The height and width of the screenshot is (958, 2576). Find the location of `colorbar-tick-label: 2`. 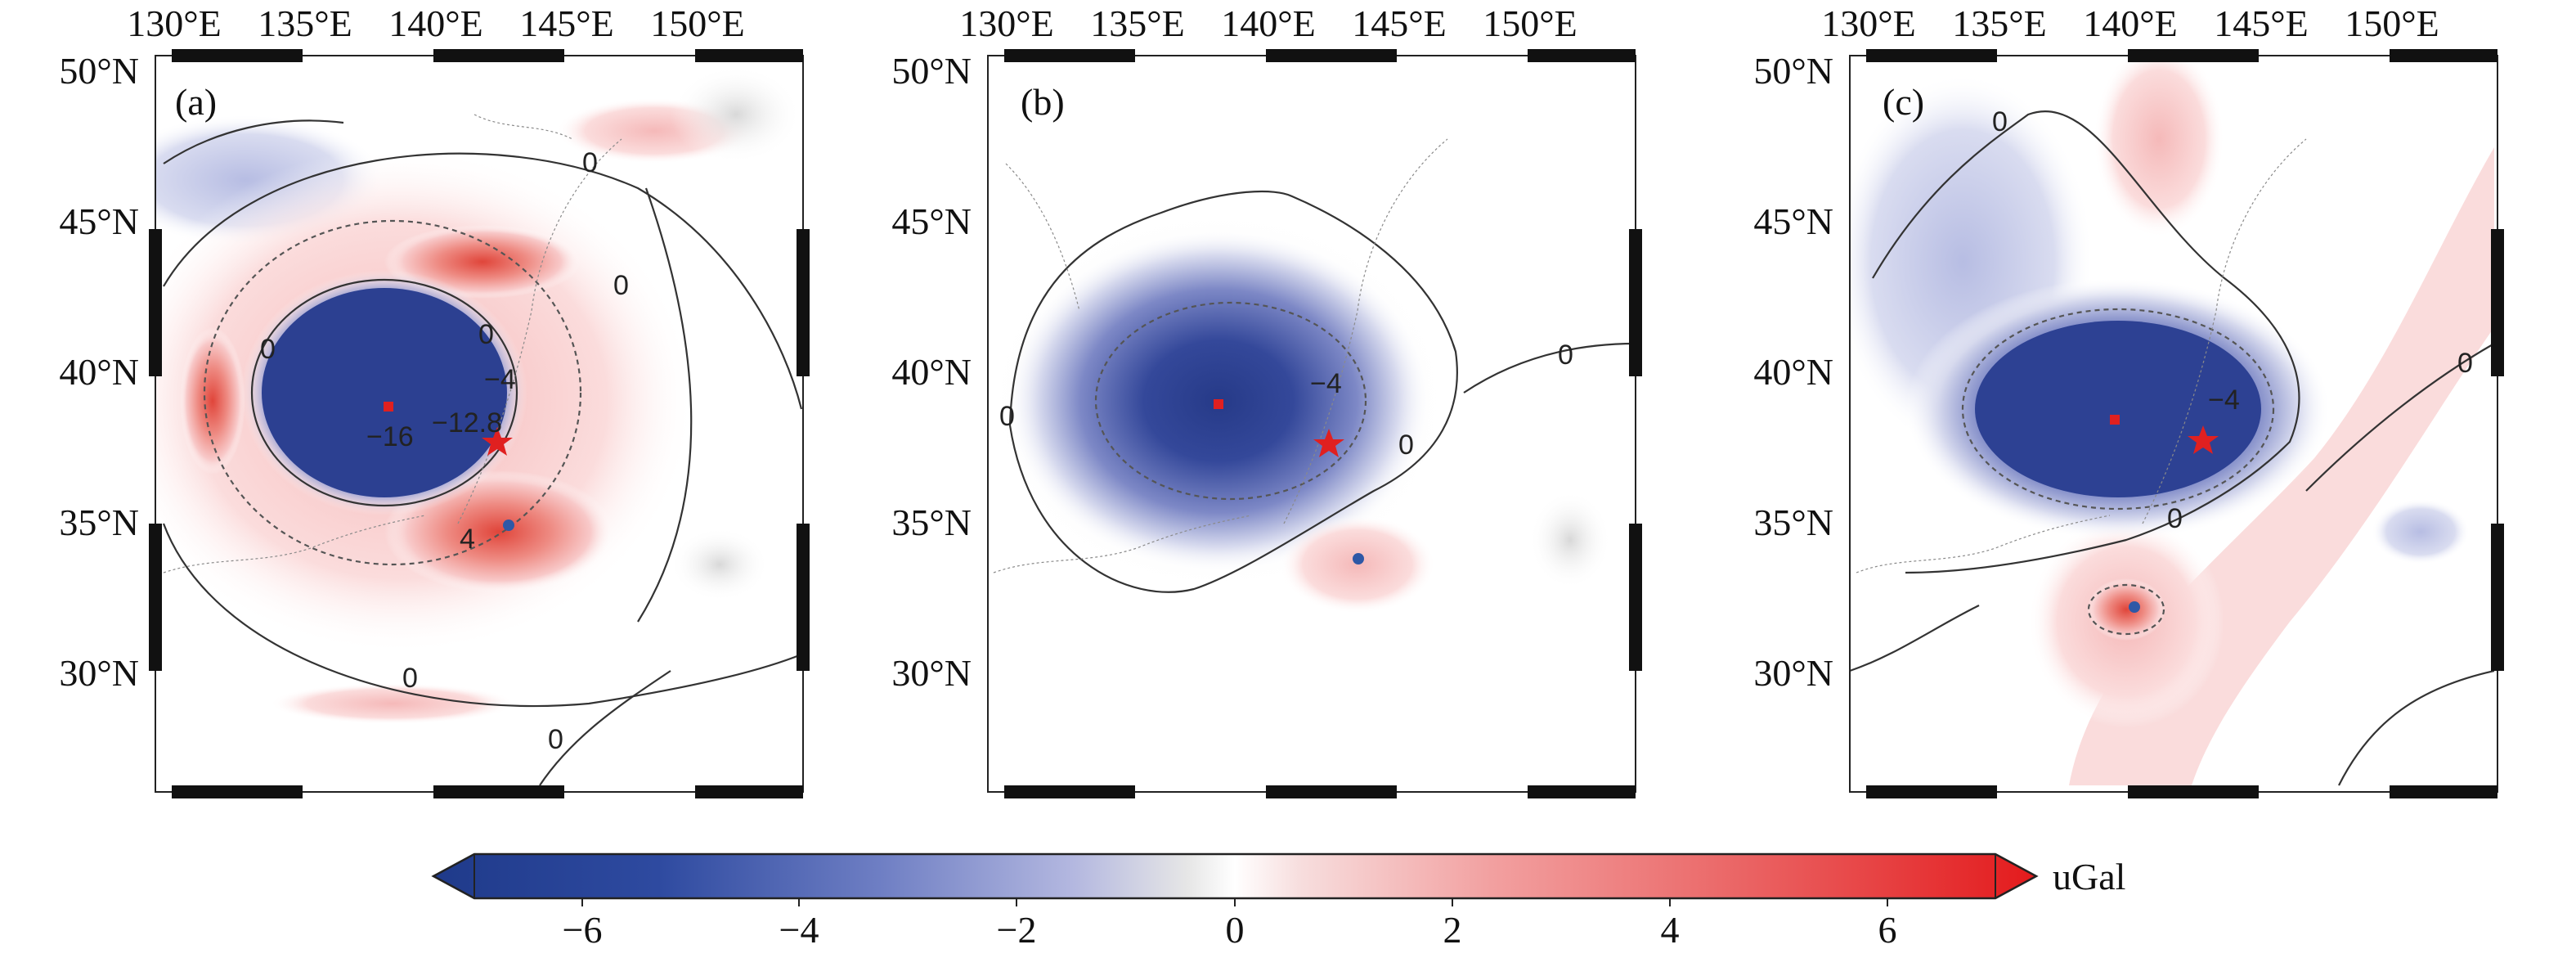

colorbar-tick-label: 2 is located at coordinates (1452, 930).